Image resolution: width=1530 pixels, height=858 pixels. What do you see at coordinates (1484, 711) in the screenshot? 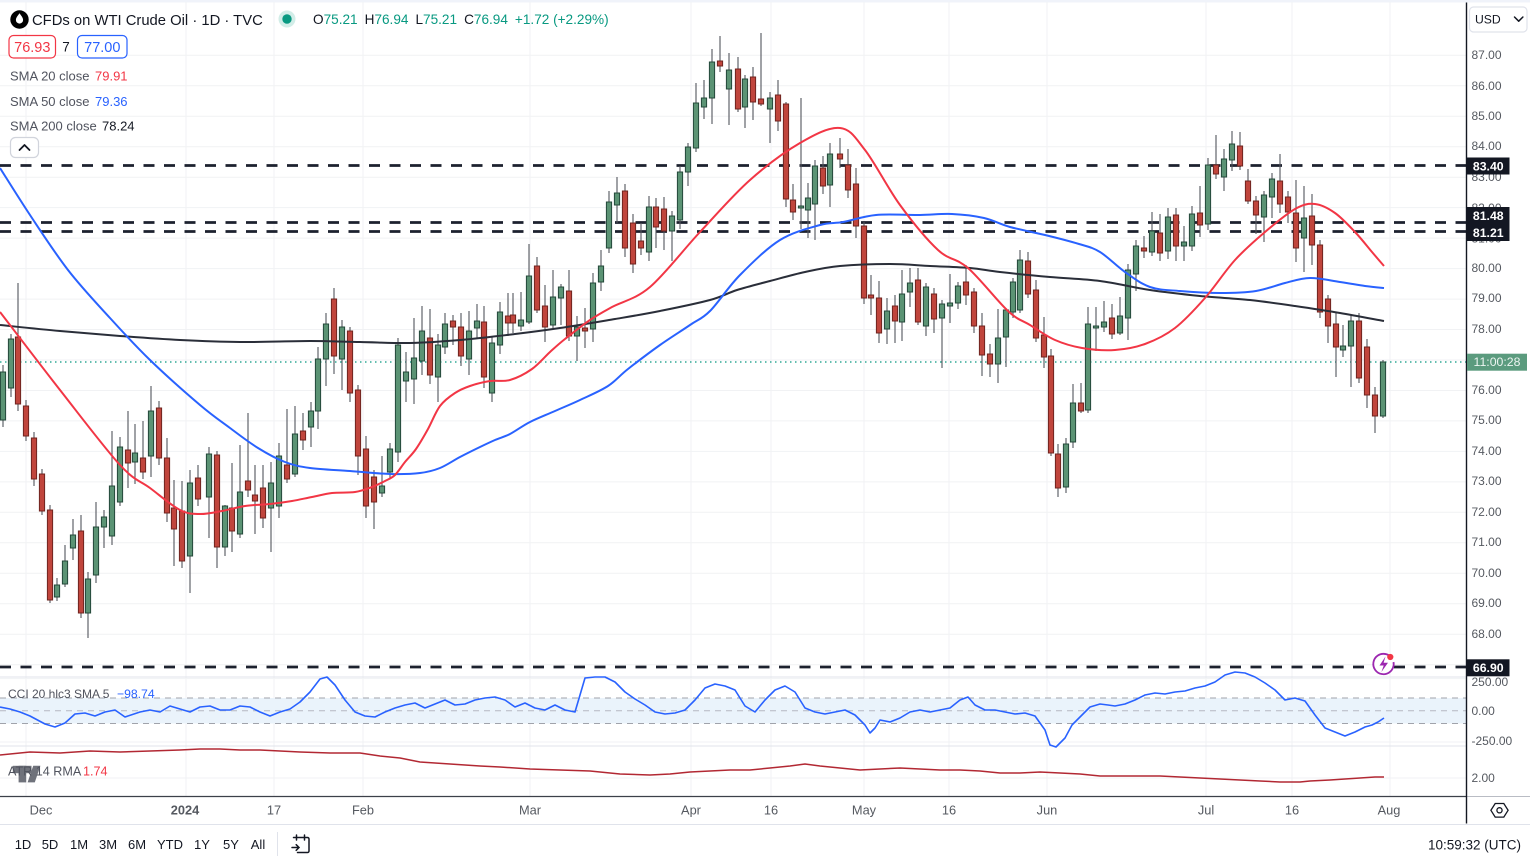
I see `svg-text: 0.00` at bounding box center [1484, 711].